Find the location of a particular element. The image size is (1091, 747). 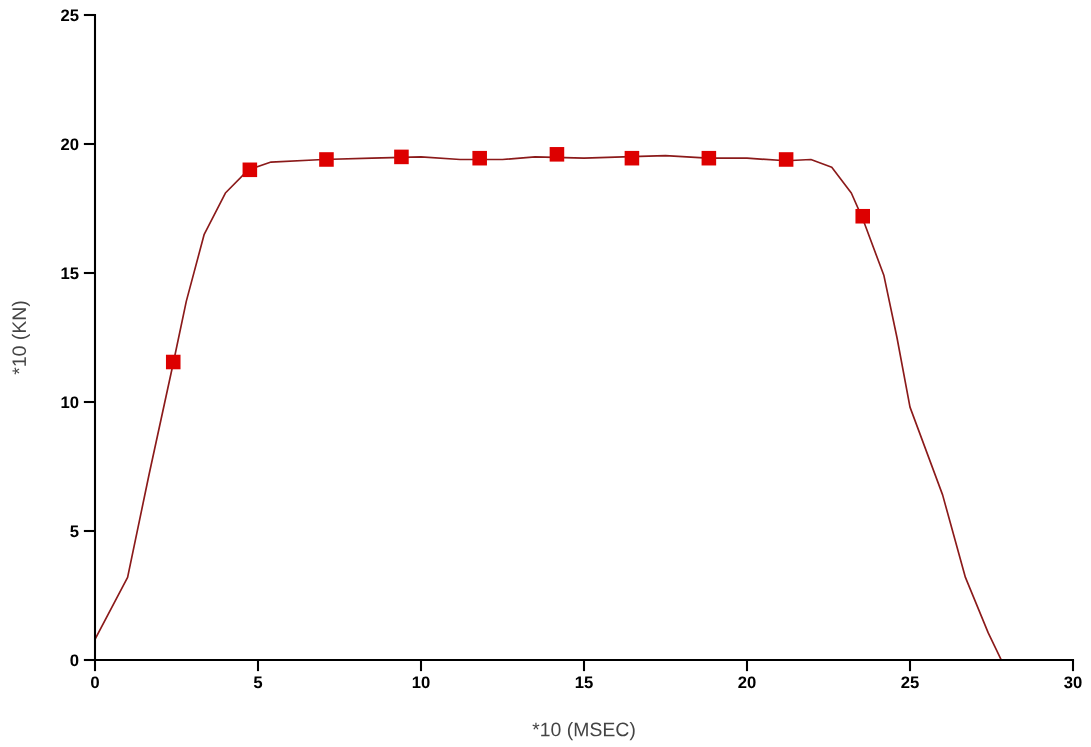

x-tick-label: 15 is located at coordinates (584, 682).